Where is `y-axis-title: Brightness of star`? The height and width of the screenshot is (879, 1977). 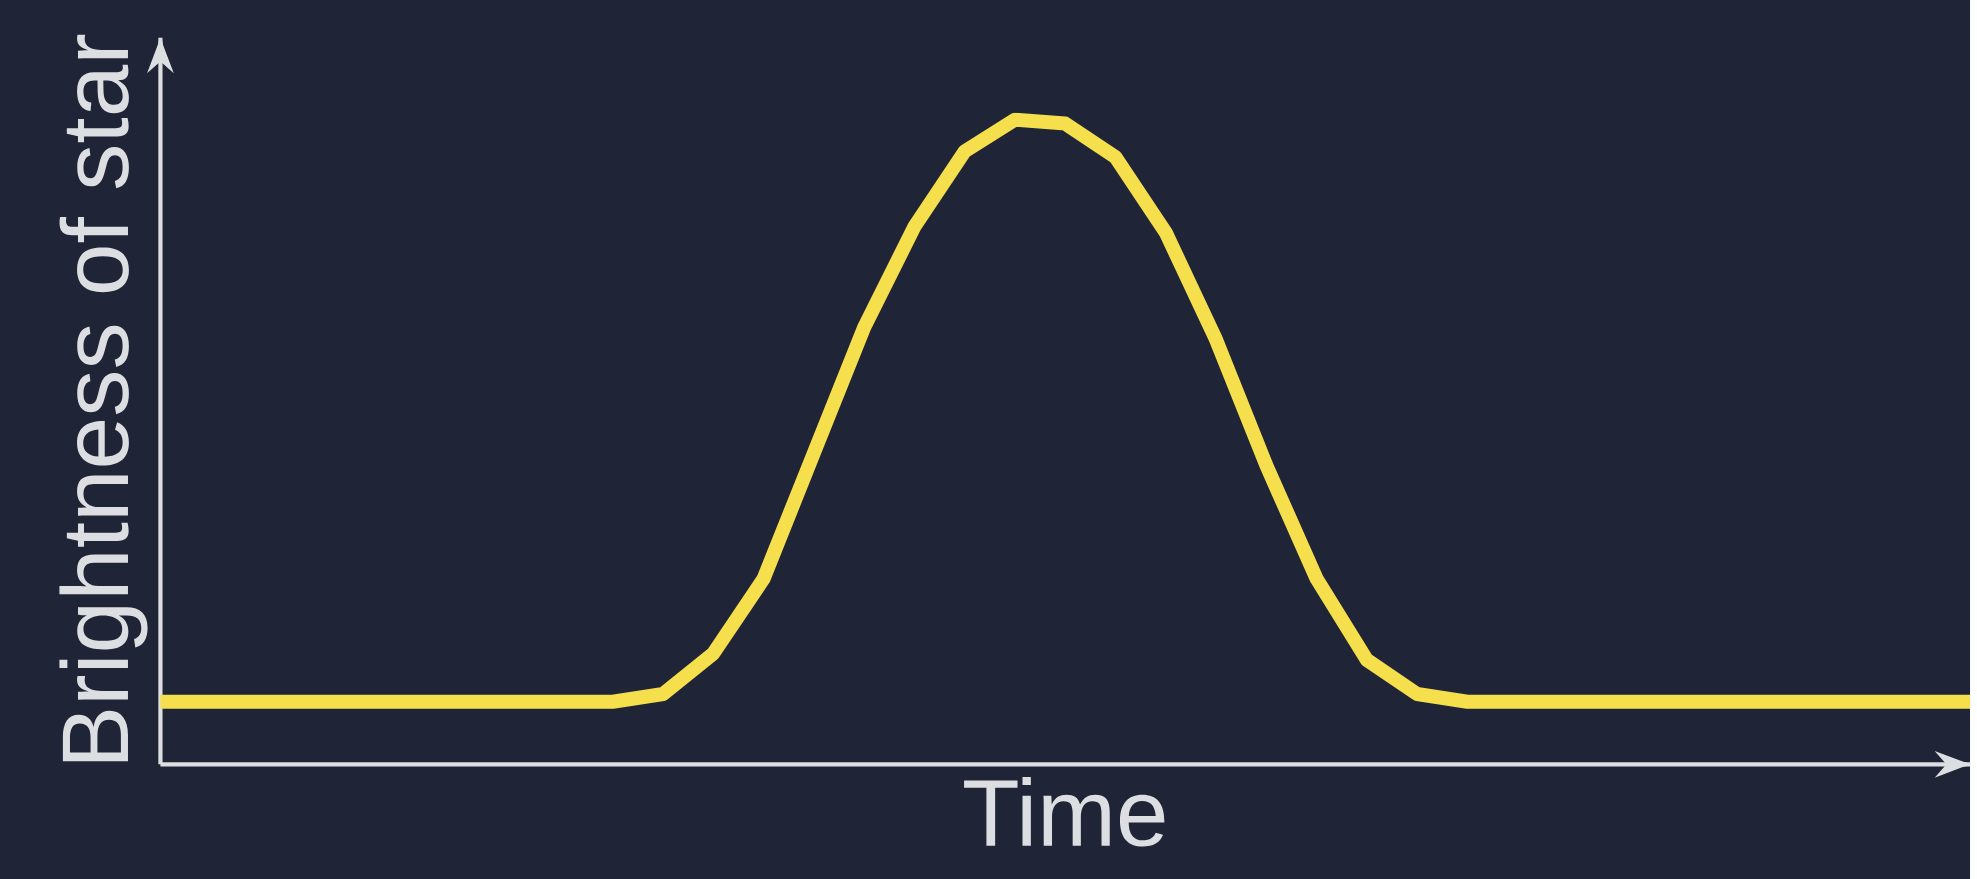
y-axis-title: Brightness of star is located at coordinates (103, 398).